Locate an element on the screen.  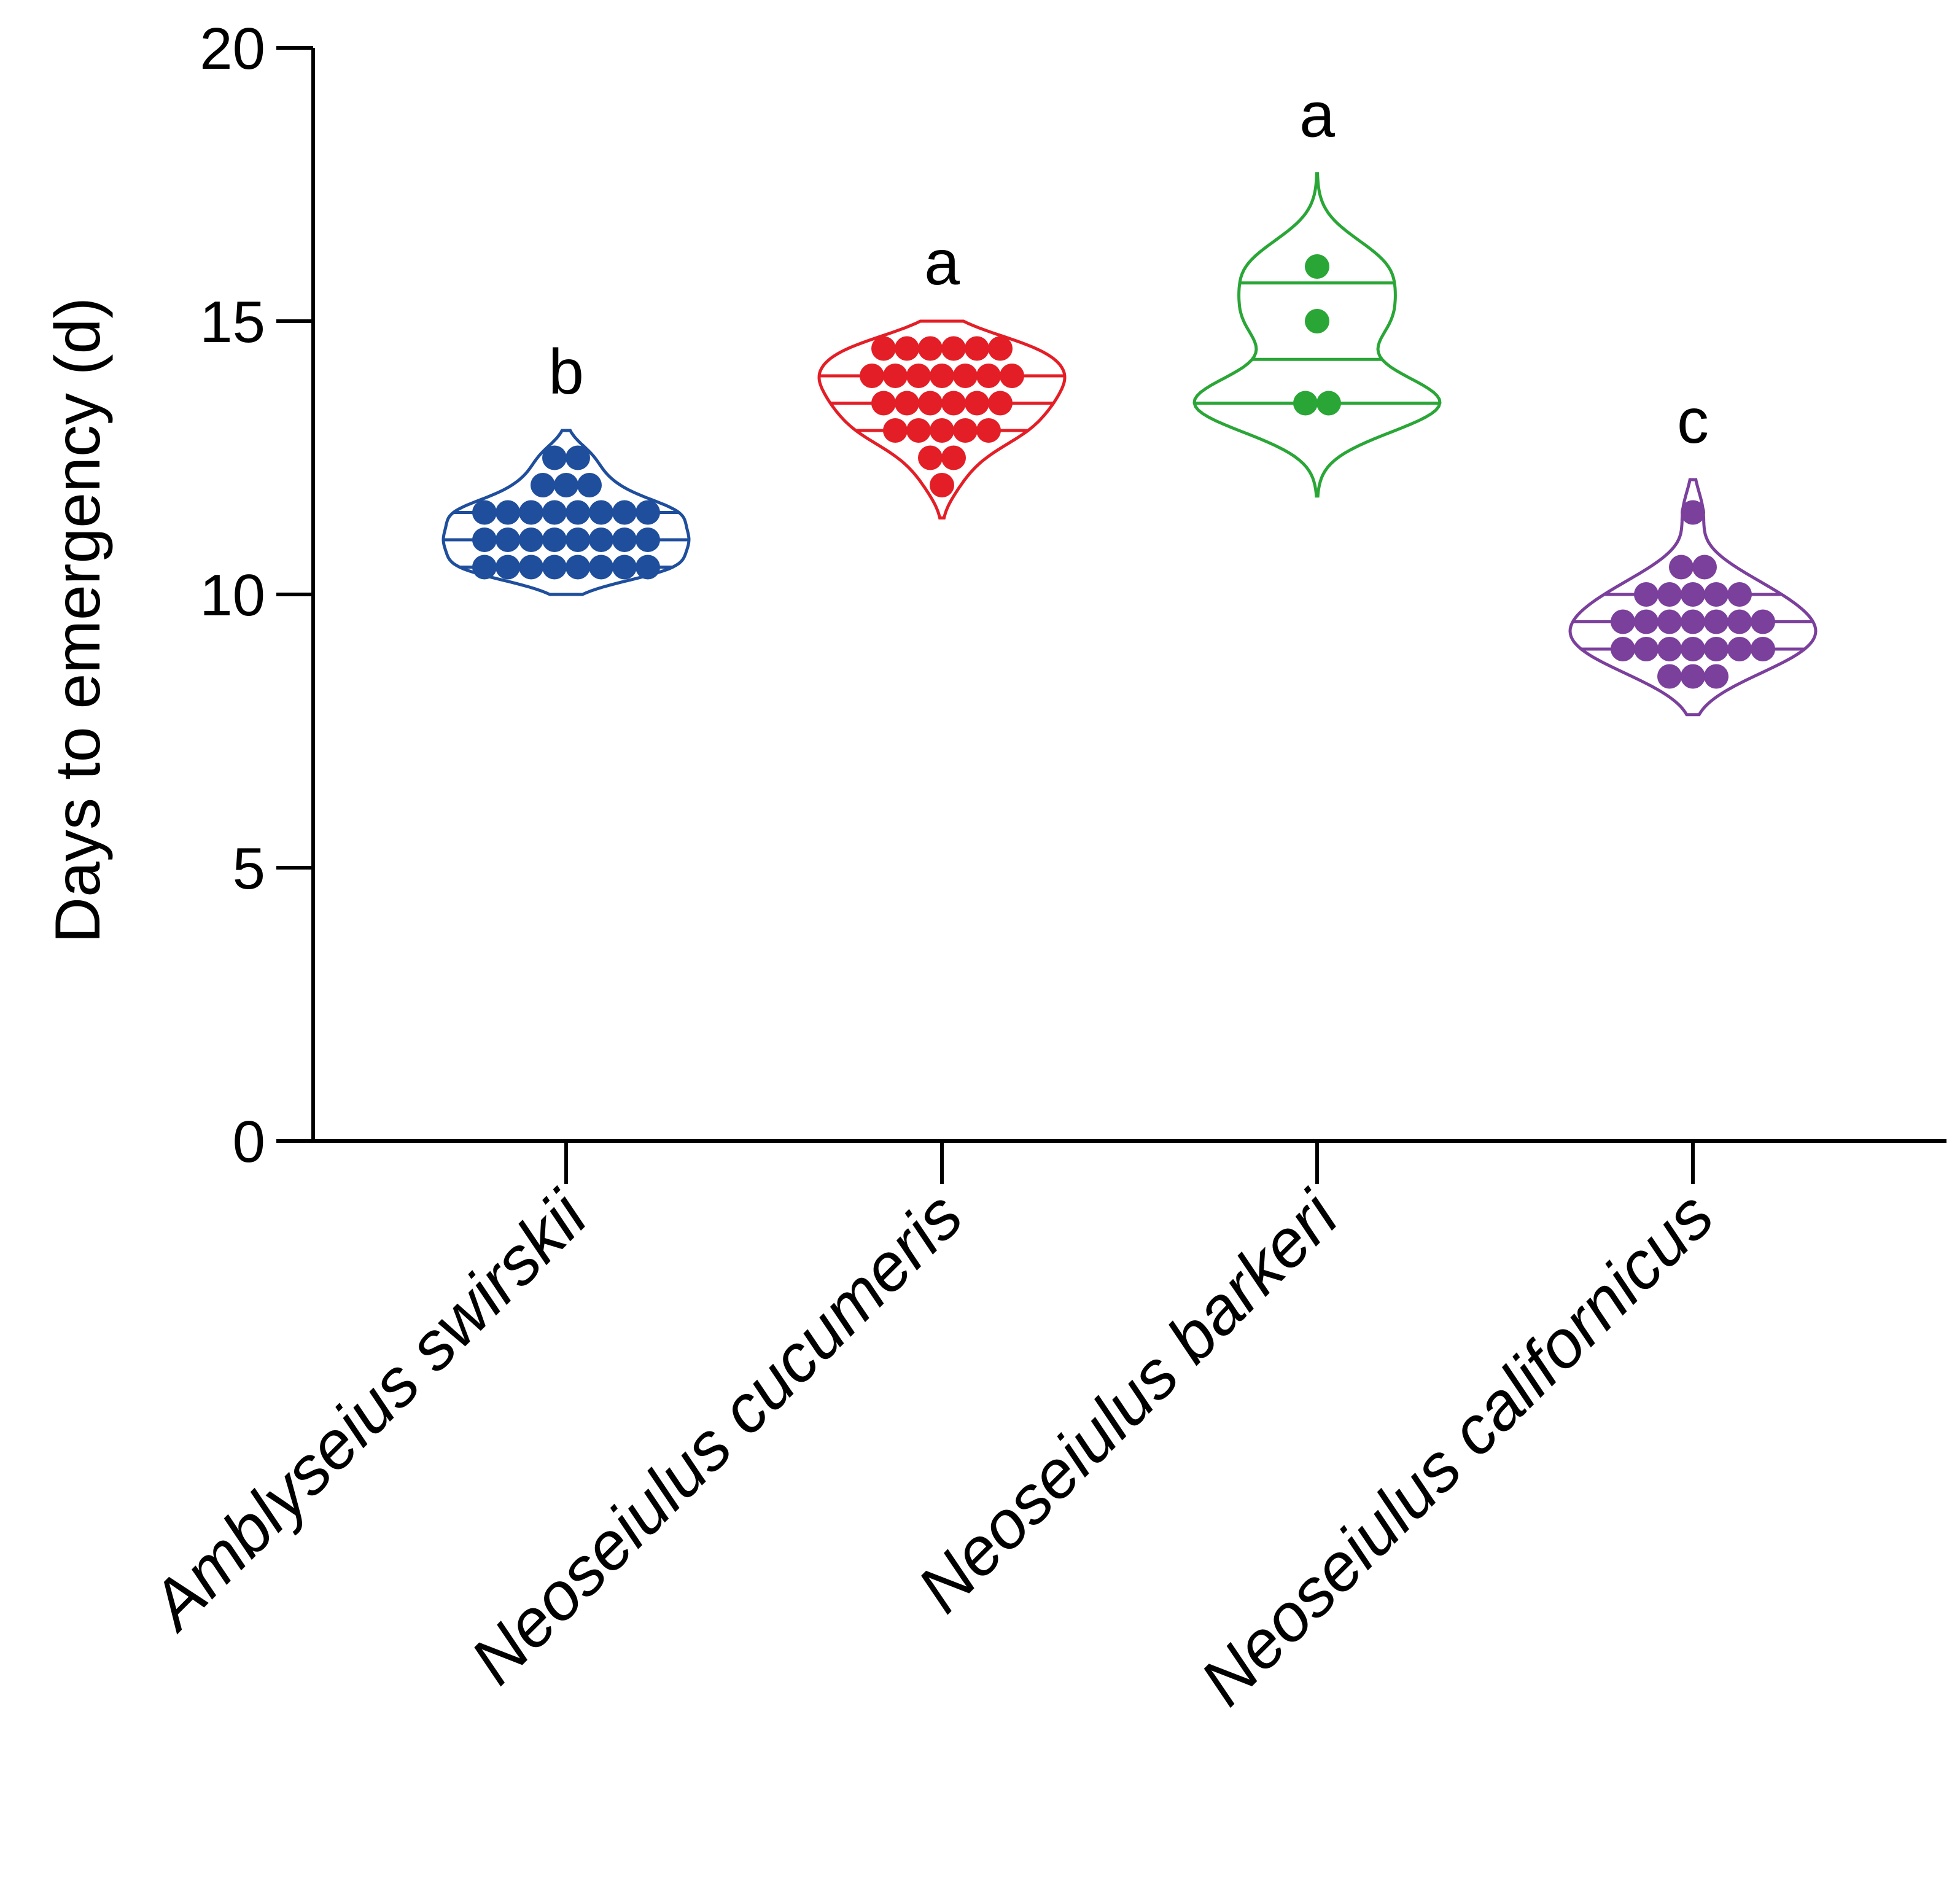
y-tick-label: 0 is located at coordinates (249, 1142).